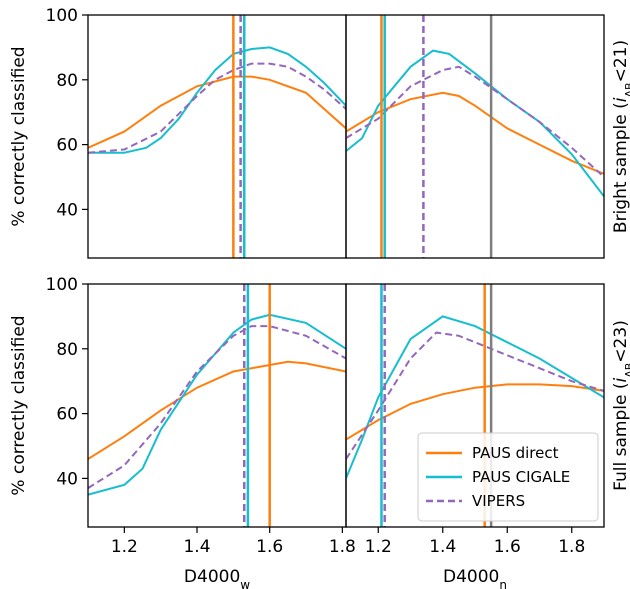  What do you see at coordinates (620, 167) in the screenshot?
I see `side-label-main: Bright sample (` at bounding box center [620, 167].